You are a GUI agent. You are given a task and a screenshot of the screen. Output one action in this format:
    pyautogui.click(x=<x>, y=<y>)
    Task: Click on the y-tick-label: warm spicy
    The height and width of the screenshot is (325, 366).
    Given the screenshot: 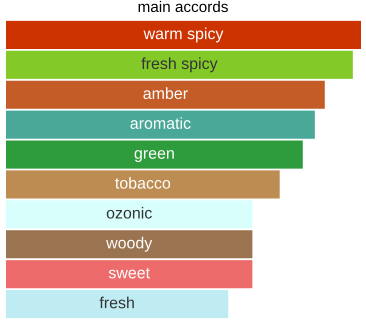 What is the action you would take?
    pyautogui.click(x=184, y=35)
    